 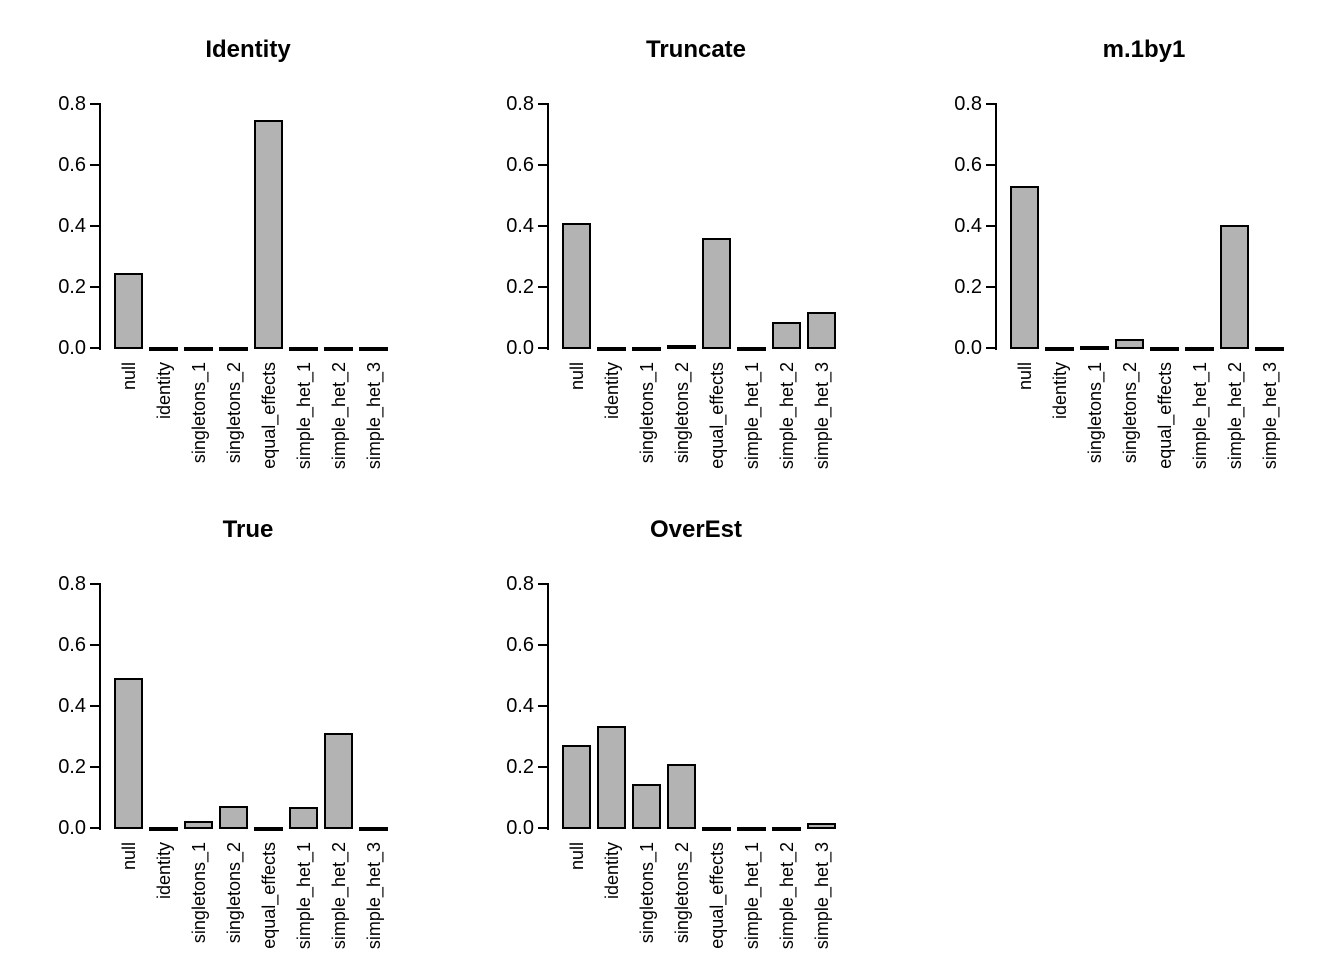 What do you see at coordinates (696, 529) in the screenshot?
I see `chart-title: OverEst` at bounding box center [696, 529].